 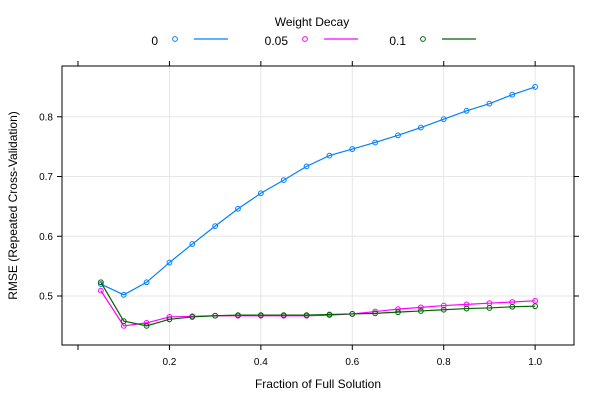 What do you see at coordinates (169, 362) in the screenshot?
I see `x-tick-label-0: 0.2` at bounding box center [169, 362].